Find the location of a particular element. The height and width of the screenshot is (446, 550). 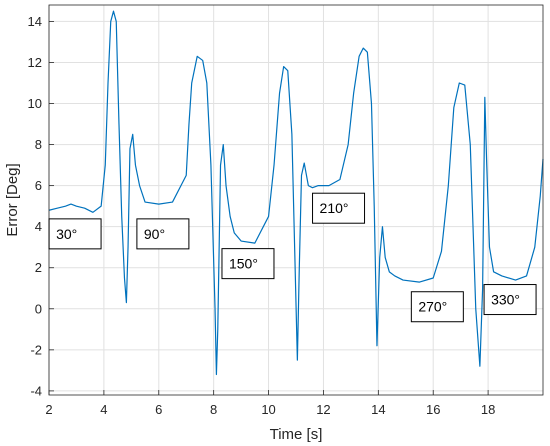

x-tick-label: 10 is located at coordinates (268, 409).